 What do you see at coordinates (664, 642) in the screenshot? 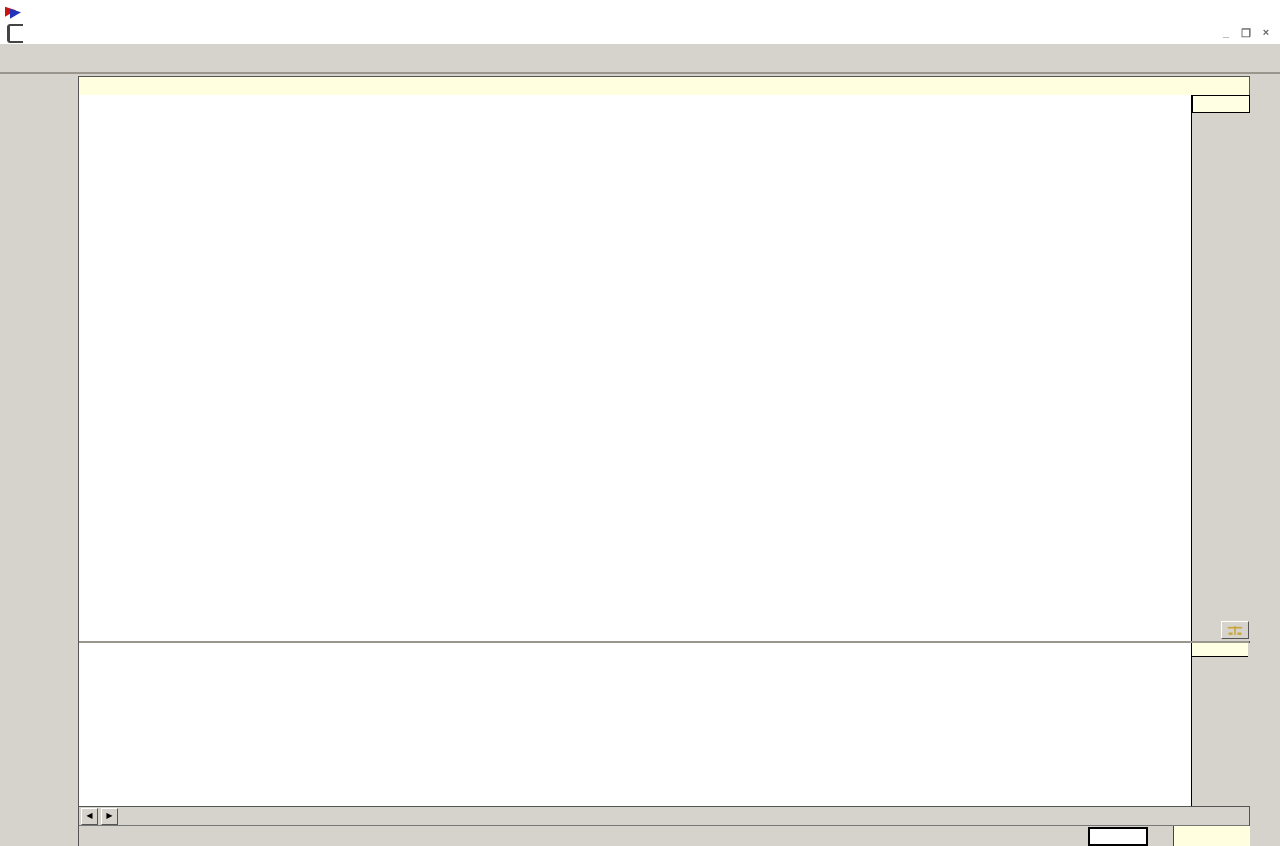
I see `panel-divider` at bounding box center [664, 642].